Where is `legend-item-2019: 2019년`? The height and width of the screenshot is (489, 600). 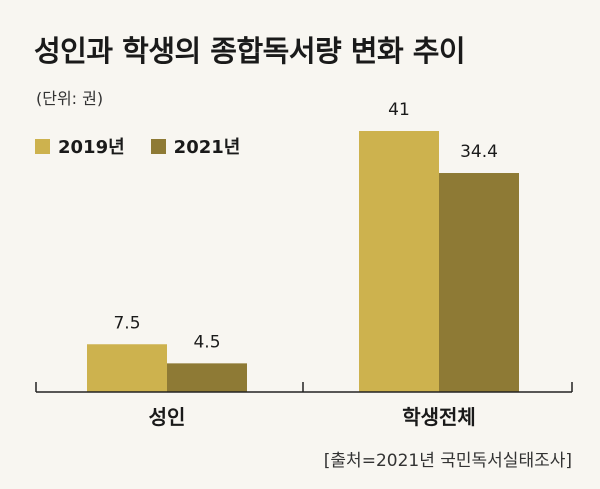 legend-item-2019: 2019년 is located at coordinates (80, 146).